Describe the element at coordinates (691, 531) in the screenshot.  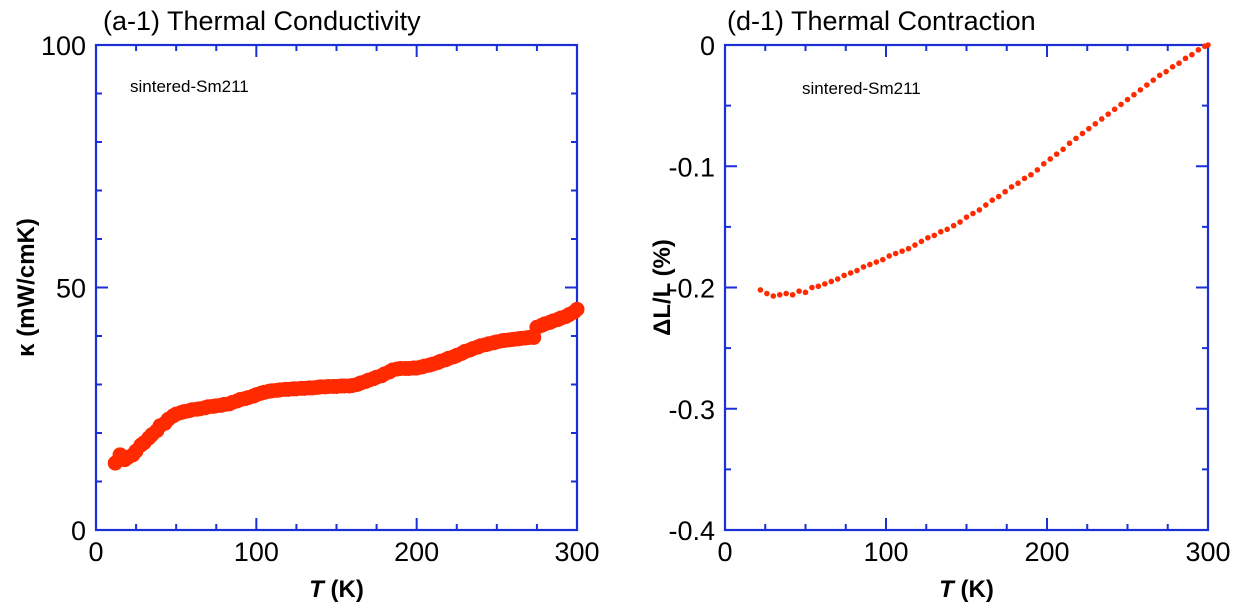
I see `y-tick-label: -0.4` at that location.